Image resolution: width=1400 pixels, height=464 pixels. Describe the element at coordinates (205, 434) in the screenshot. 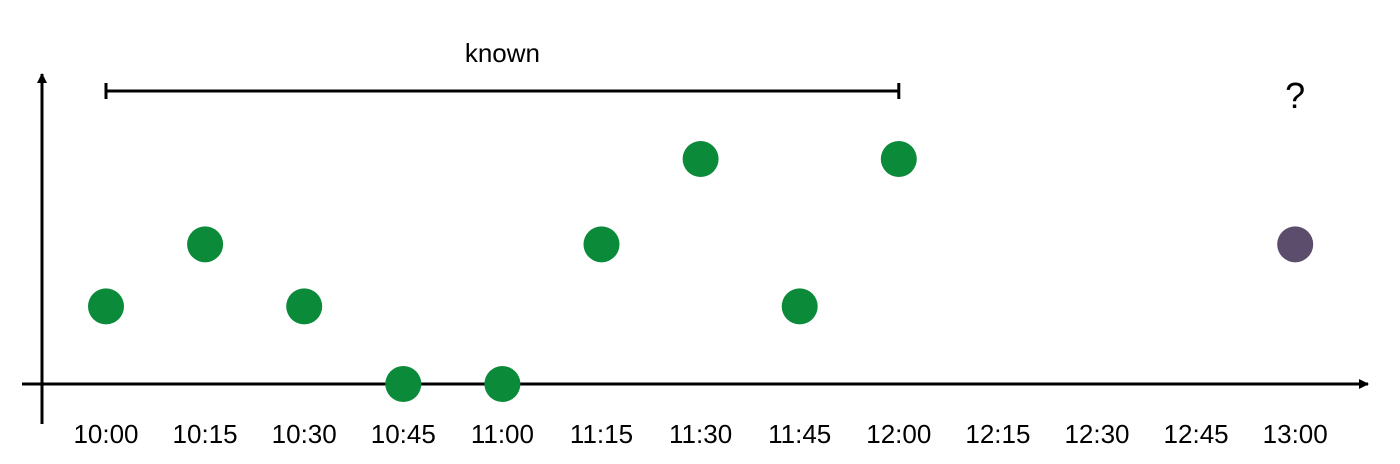

I see `x-tick-label: 10:15` at that location.